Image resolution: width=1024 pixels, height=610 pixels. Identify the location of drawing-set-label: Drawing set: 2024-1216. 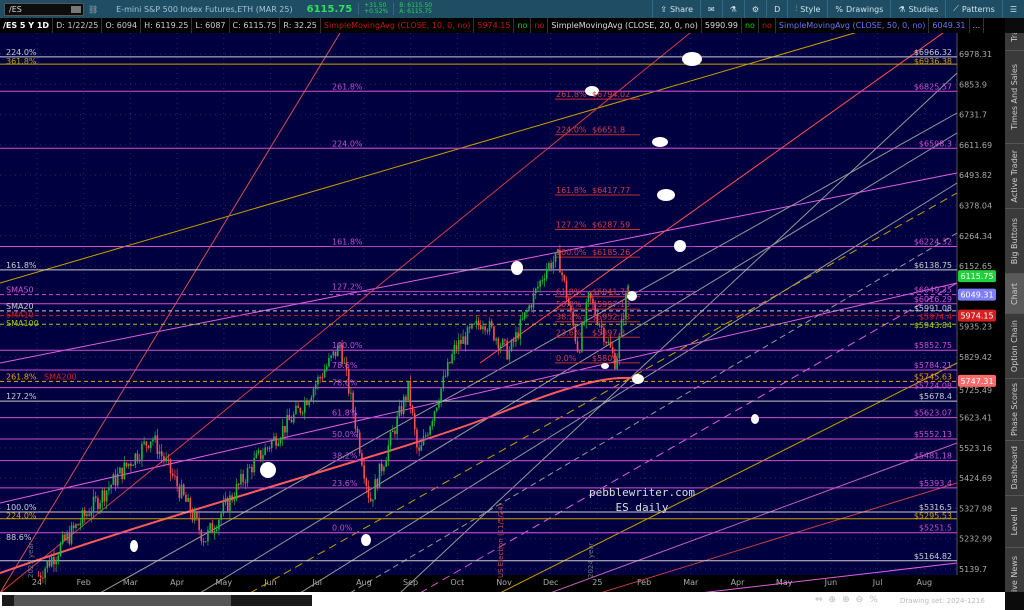
(942, 601).